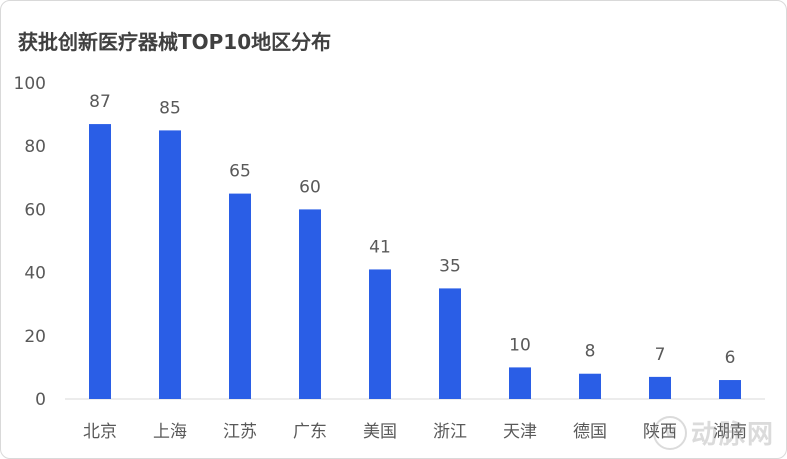 This screenshot has height=459, width=787. What do you see at coordinates (380, 247) in the screenshot?
I see `data-label: 41` at bounding box center [380, 247].